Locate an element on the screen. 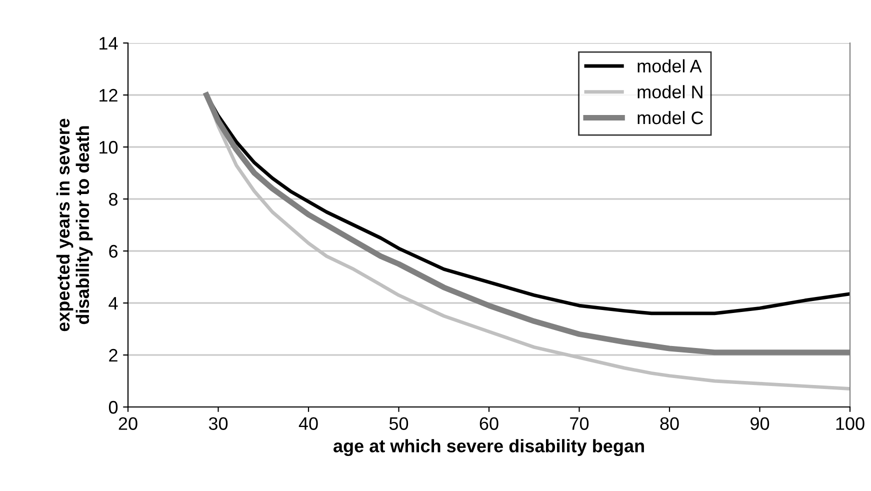  y-tick-label: 4 is located at coordinates (113, 303).